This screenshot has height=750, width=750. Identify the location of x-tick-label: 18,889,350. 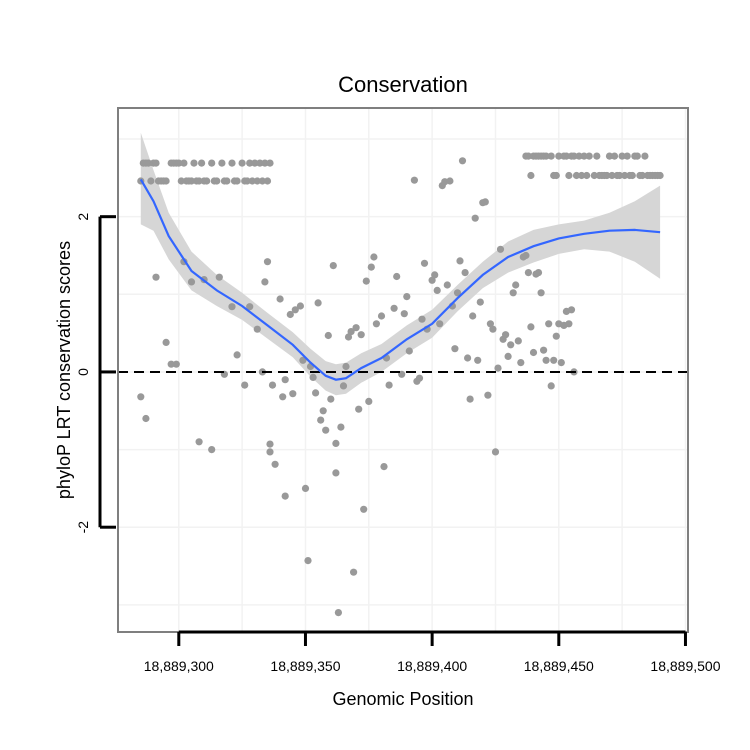
(305, 666).